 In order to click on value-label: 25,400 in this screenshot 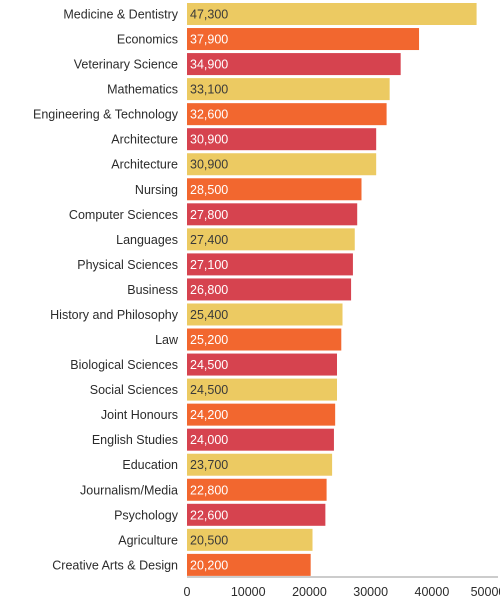, I will do `click(209, 315)`.